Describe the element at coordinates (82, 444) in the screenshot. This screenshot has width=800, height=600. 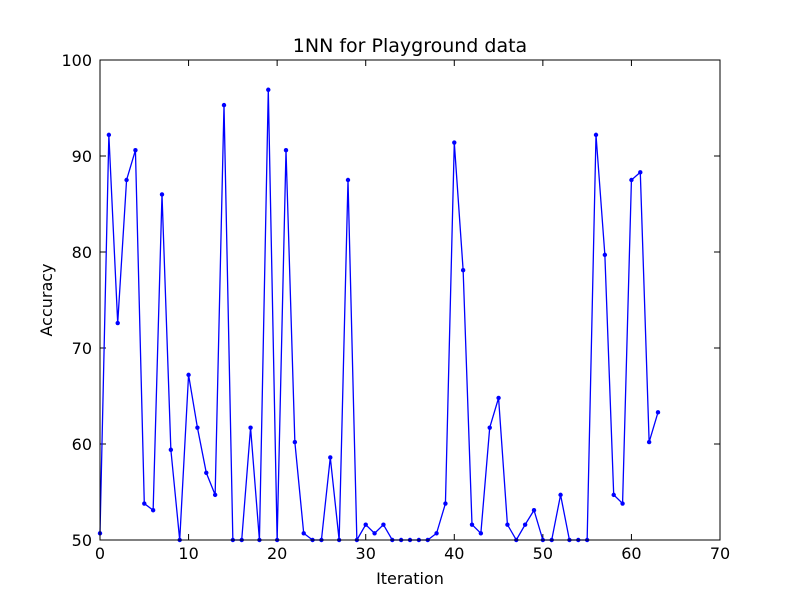
I see `y-tick-label: 60` at that location.